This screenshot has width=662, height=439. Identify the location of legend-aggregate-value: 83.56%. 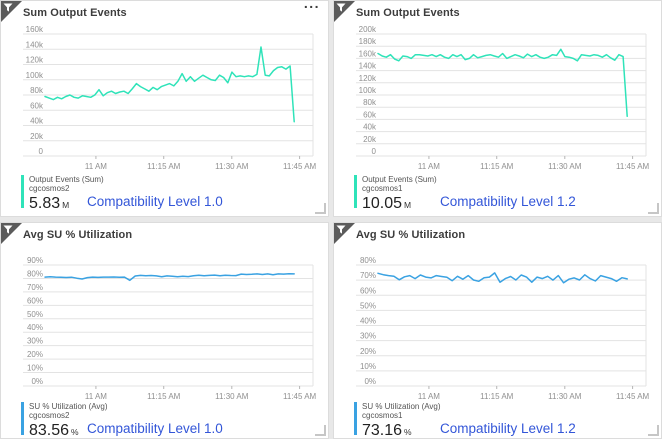
(54, 430).